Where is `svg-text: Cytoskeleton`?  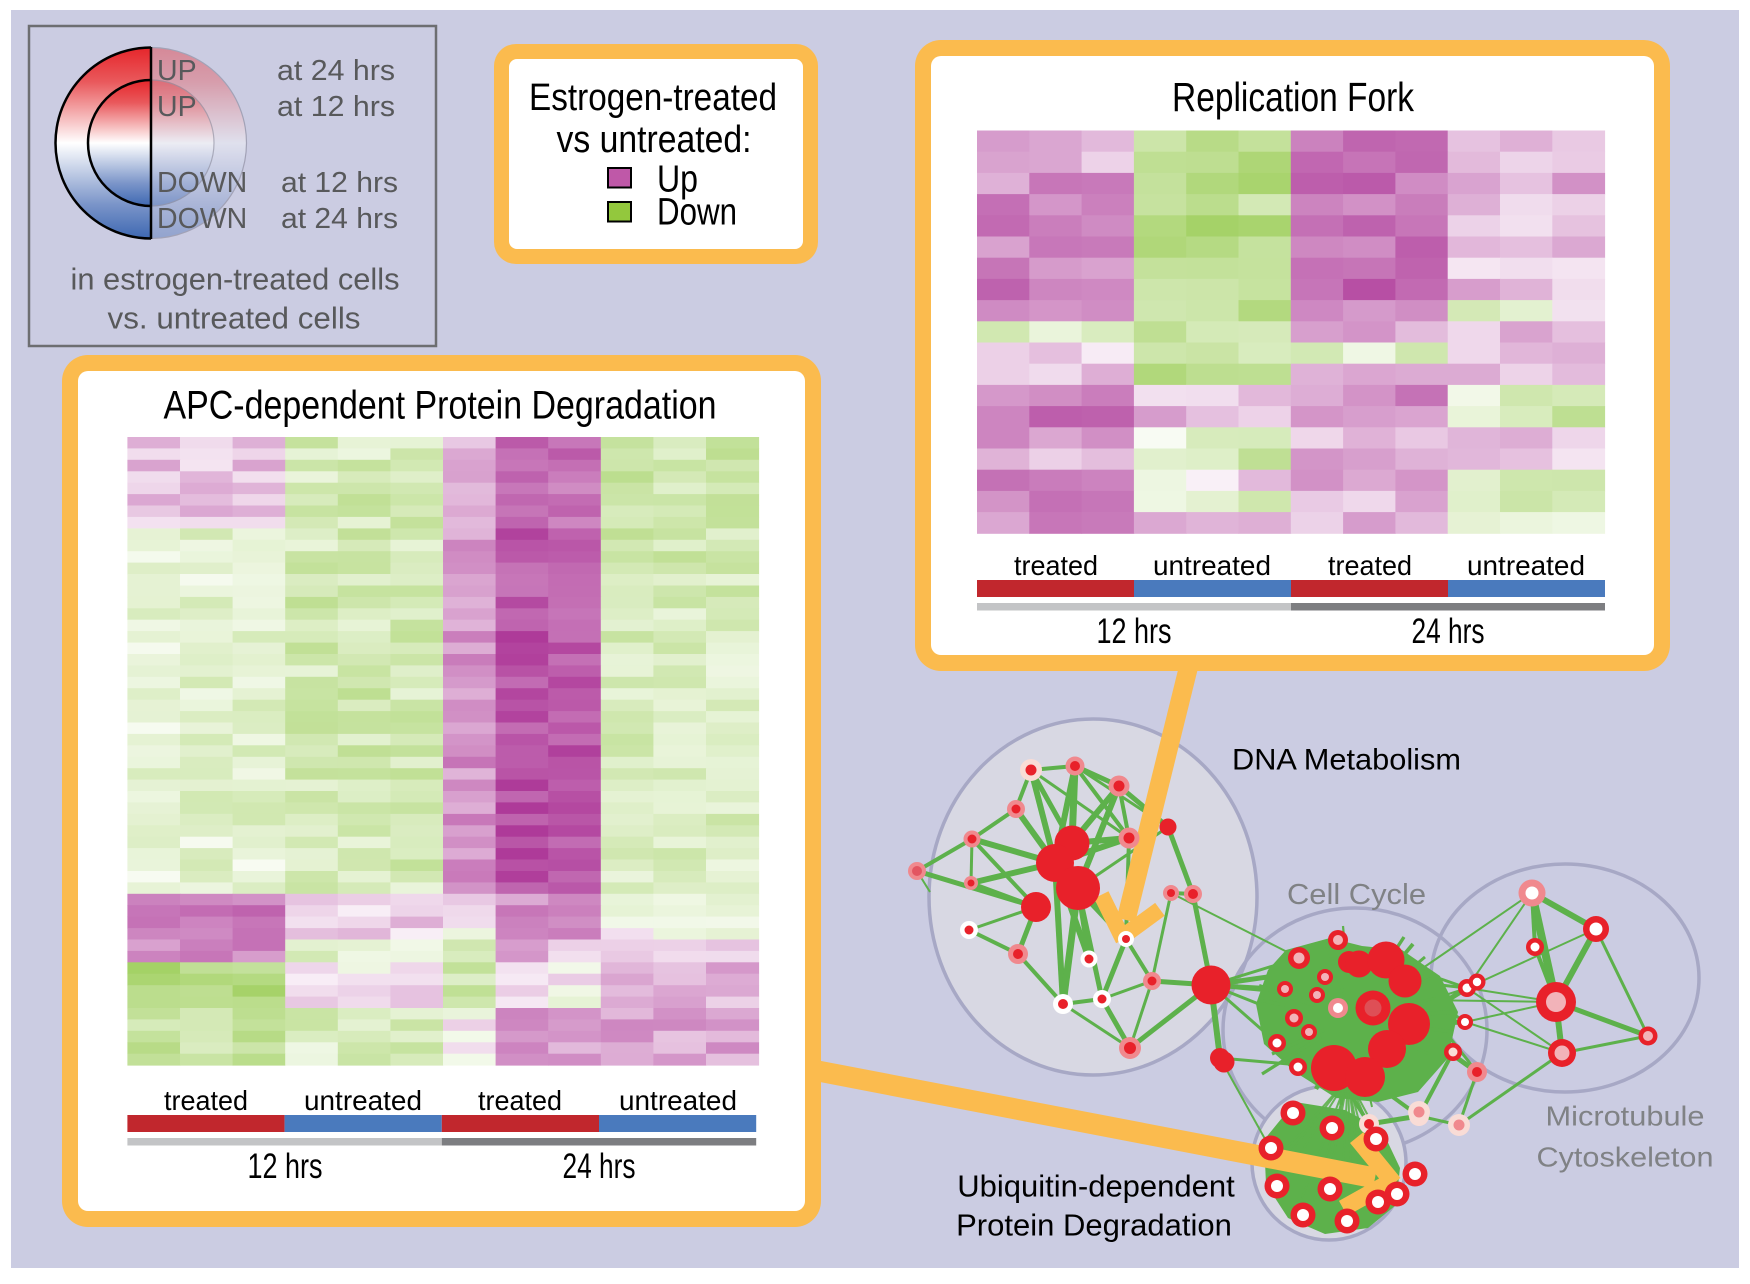
svg-text: Cytoskeleton is located at coordinates (1625, 1156).